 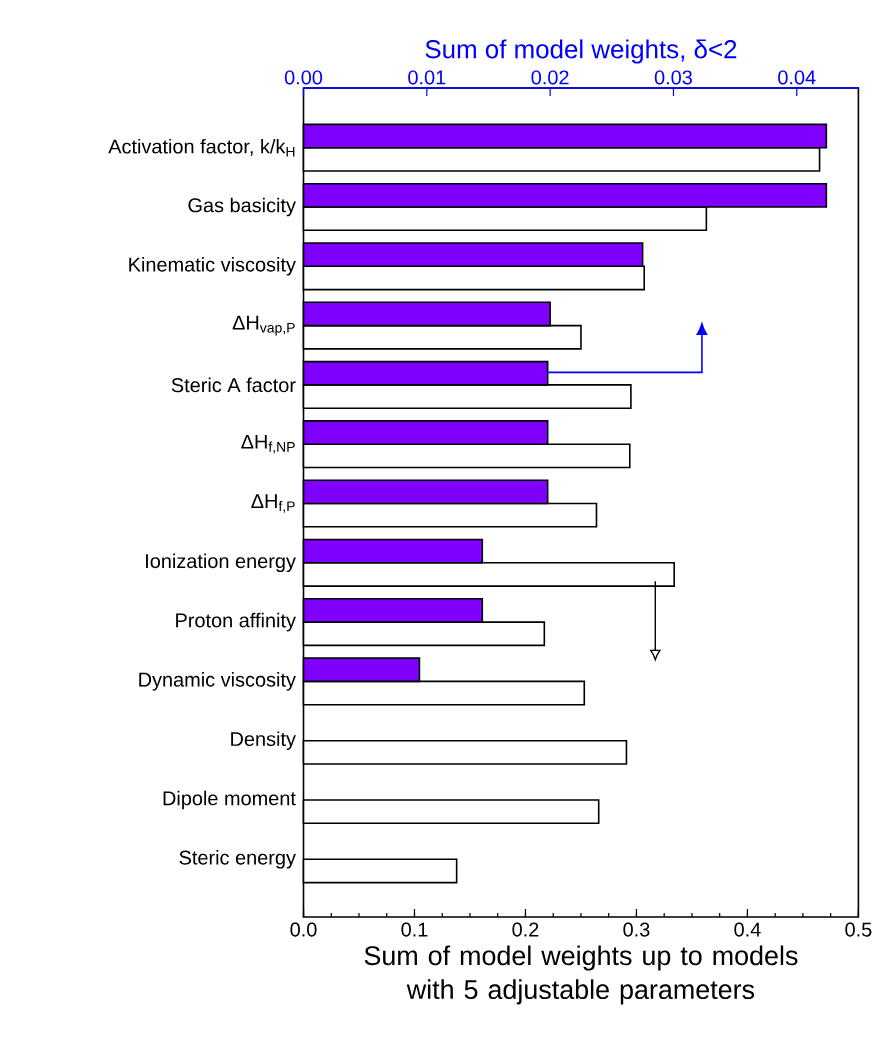 I want to click on y-tick-label: Steric A factor, so click(x=233, y=385).